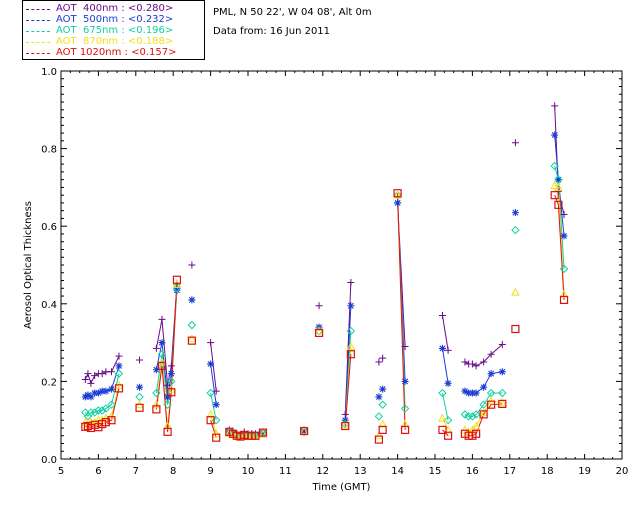 The width and height of the screenshot is (640, 512). I want to click on legend-entry-500nm: AOT 500nm : <0.232>, so click(115, 20).